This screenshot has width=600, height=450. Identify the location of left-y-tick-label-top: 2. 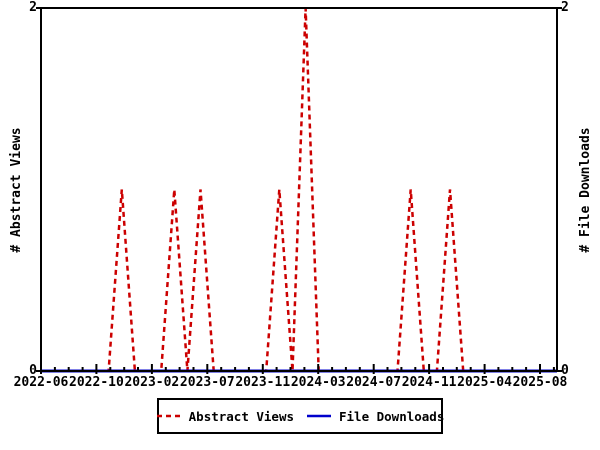
(33, 7).